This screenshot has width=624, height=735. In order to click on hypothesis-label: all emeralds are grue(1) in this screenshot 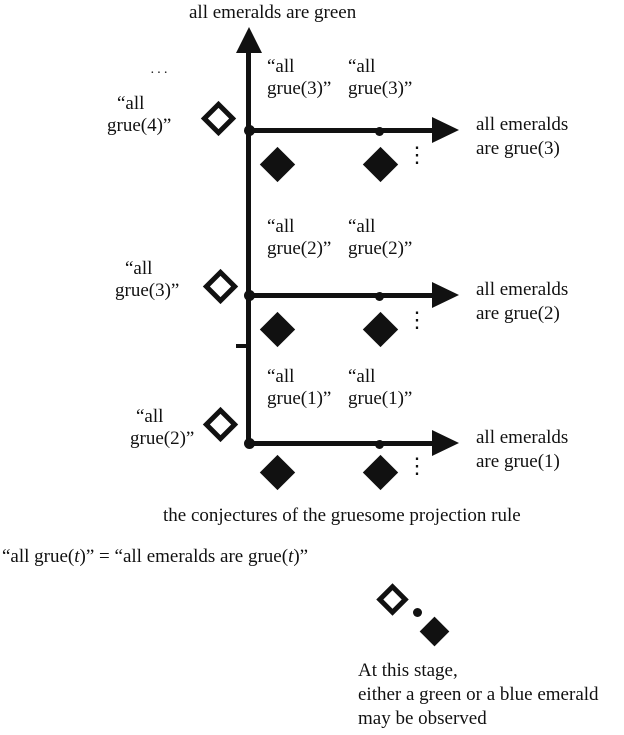, I will do `click(522, 450)`.